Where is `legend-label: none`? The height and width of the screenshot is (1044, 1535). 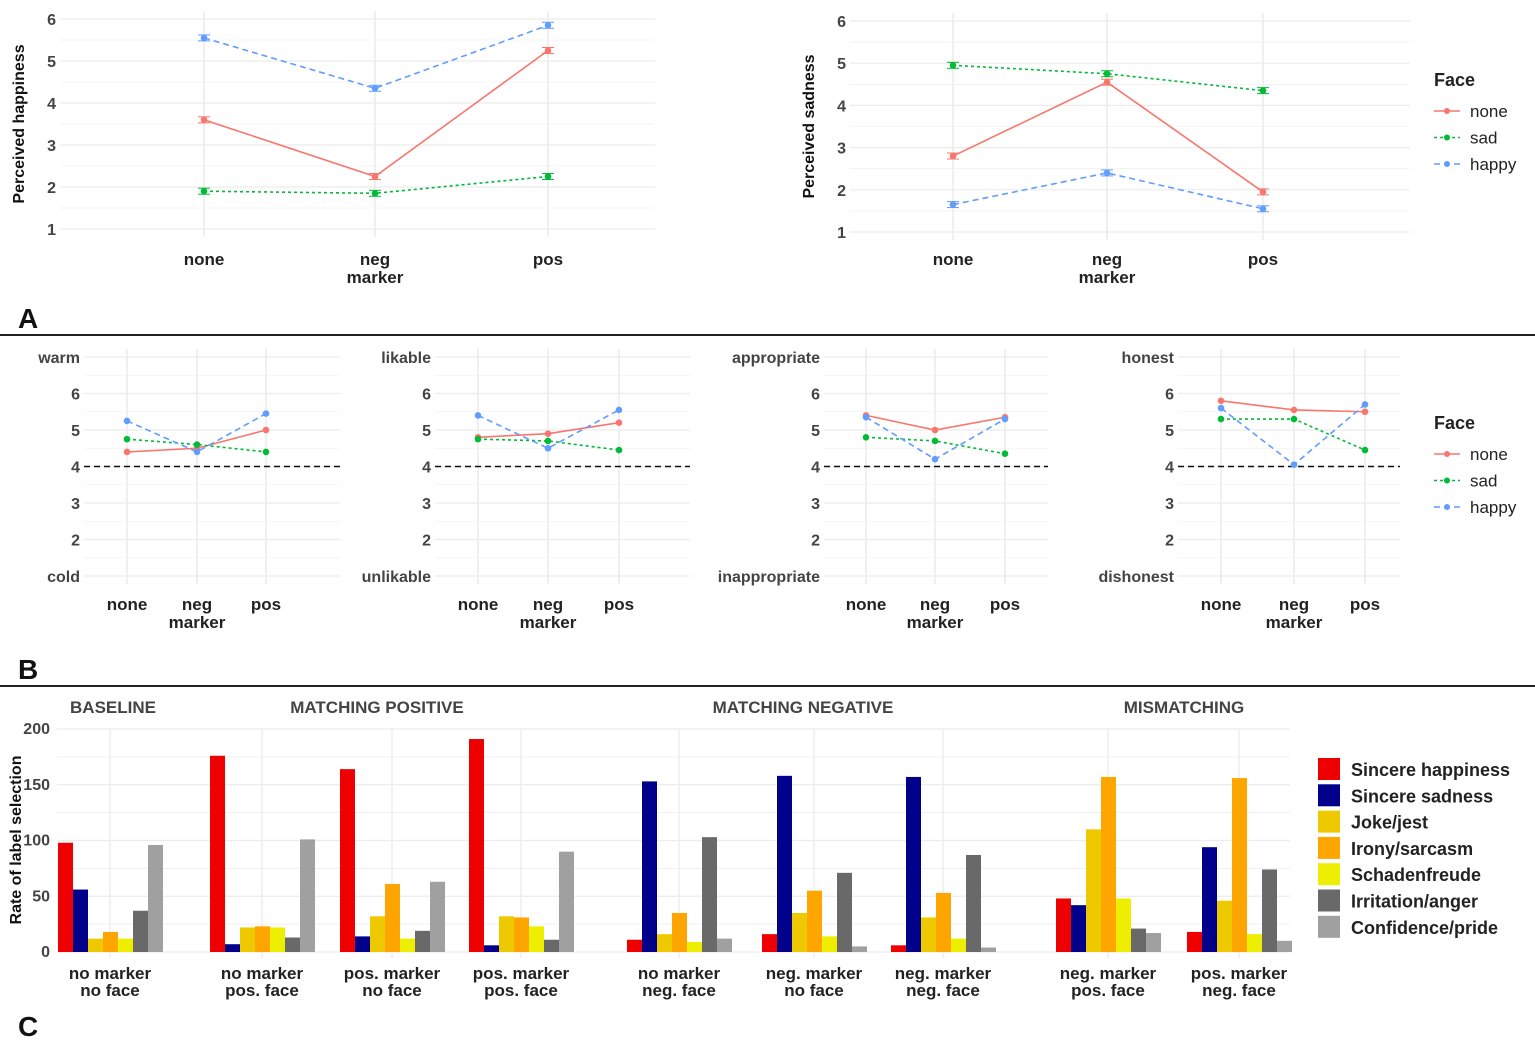
legend-label: none is located at coordinates (1489, 111).